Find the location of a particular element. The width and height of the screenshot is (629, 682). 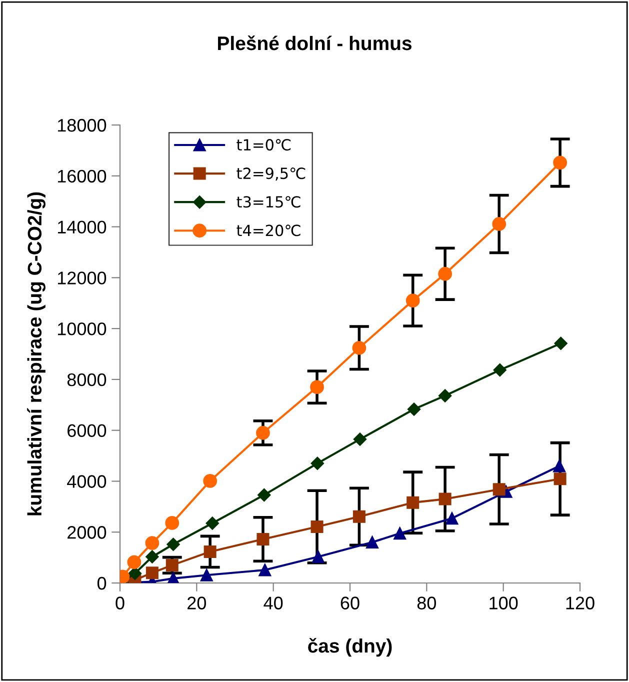

y-tick-label: 2000 is located at coordinates (87, 532).